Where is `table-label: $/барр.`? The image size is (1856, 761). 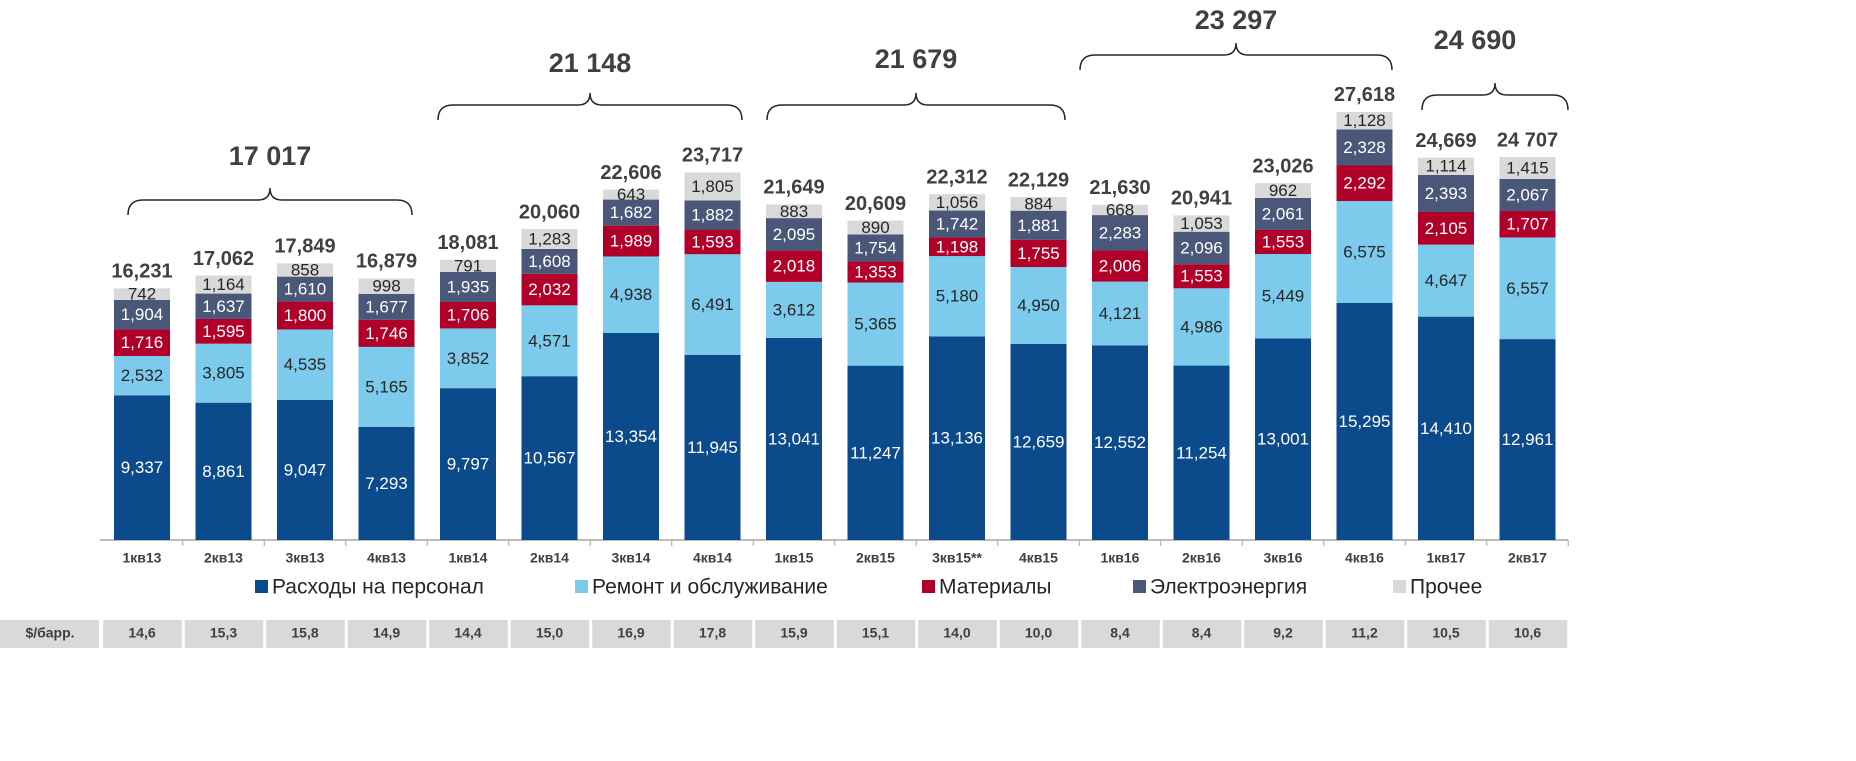 table-label: $/барр. is located at coordinates (49, 633).